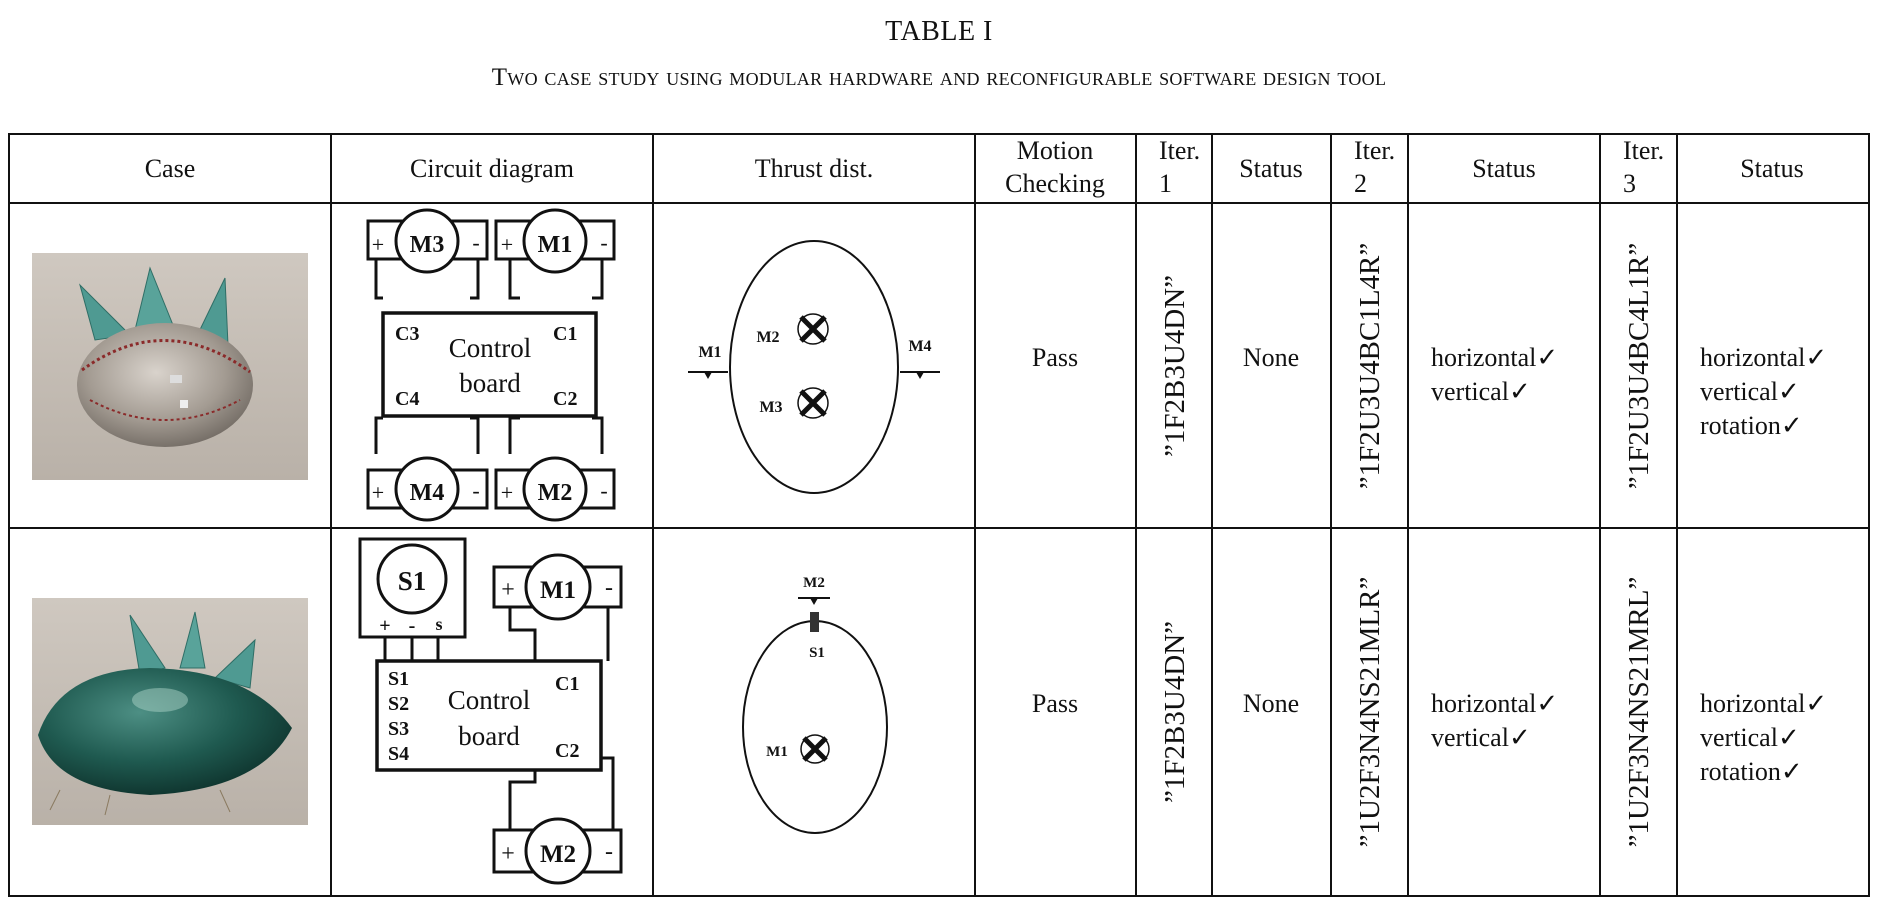 The width and height of the screenshot is (1878, 900). What do you see at coordinates (919, 346) in the screenshot?
I see `thrust-label-m4: M4` at bounding box center [919, 346].